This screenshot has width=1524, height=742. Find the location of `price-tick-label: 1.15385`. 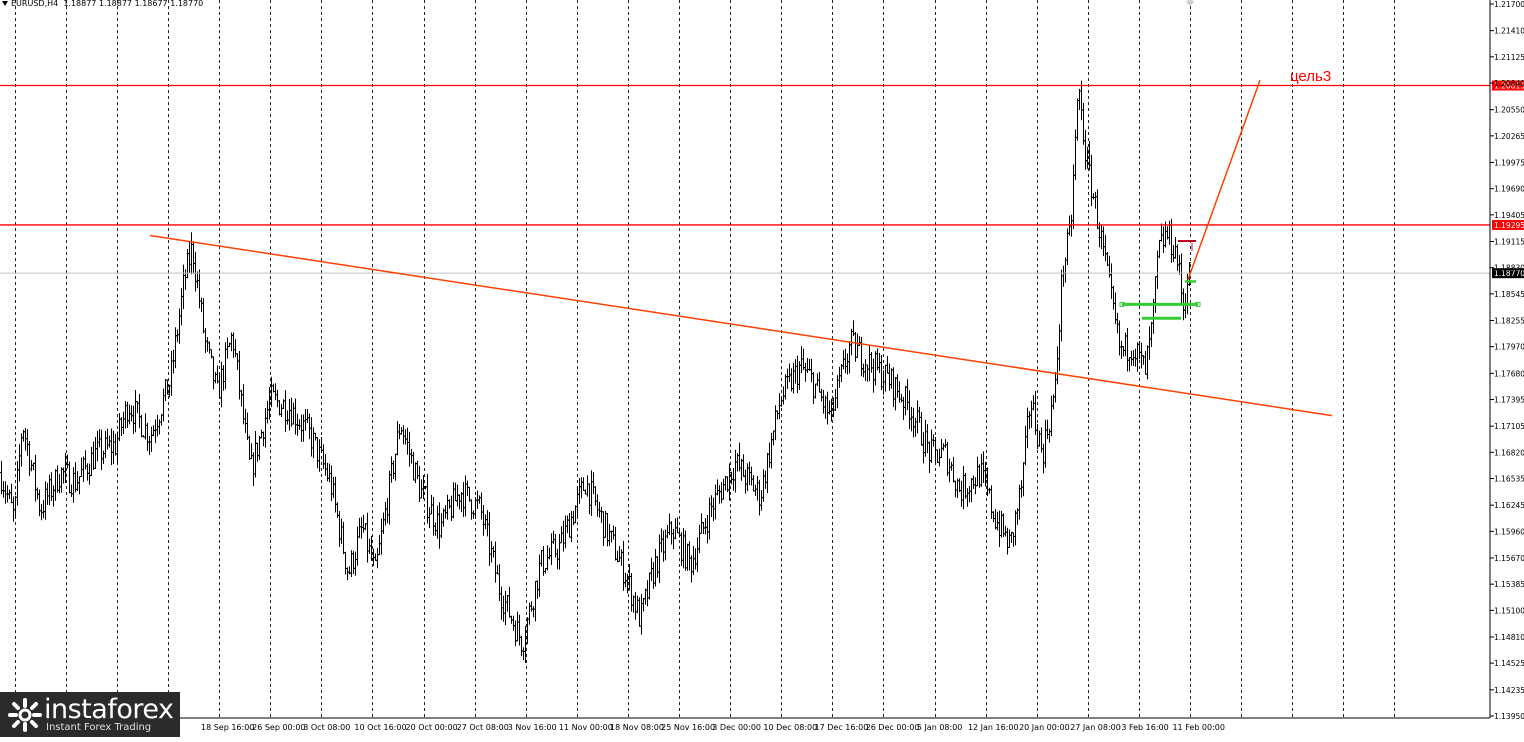

price-tick-label: 1.15385 is located at coordinates (1509, 584).